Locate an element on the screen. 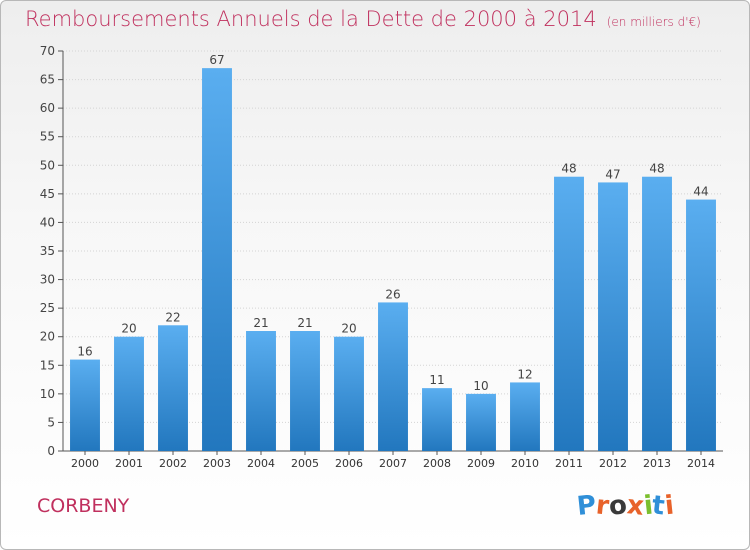 The height and width of the screenshot is (550, 750). y-tick-label: 0 is located at coordinates (51, 451).